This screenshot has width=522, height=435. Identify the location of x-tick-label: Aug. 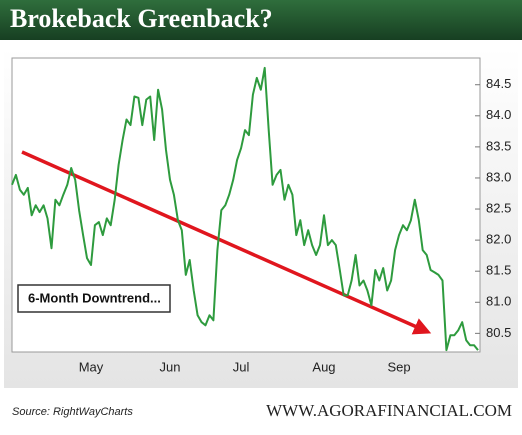
(323, 366).